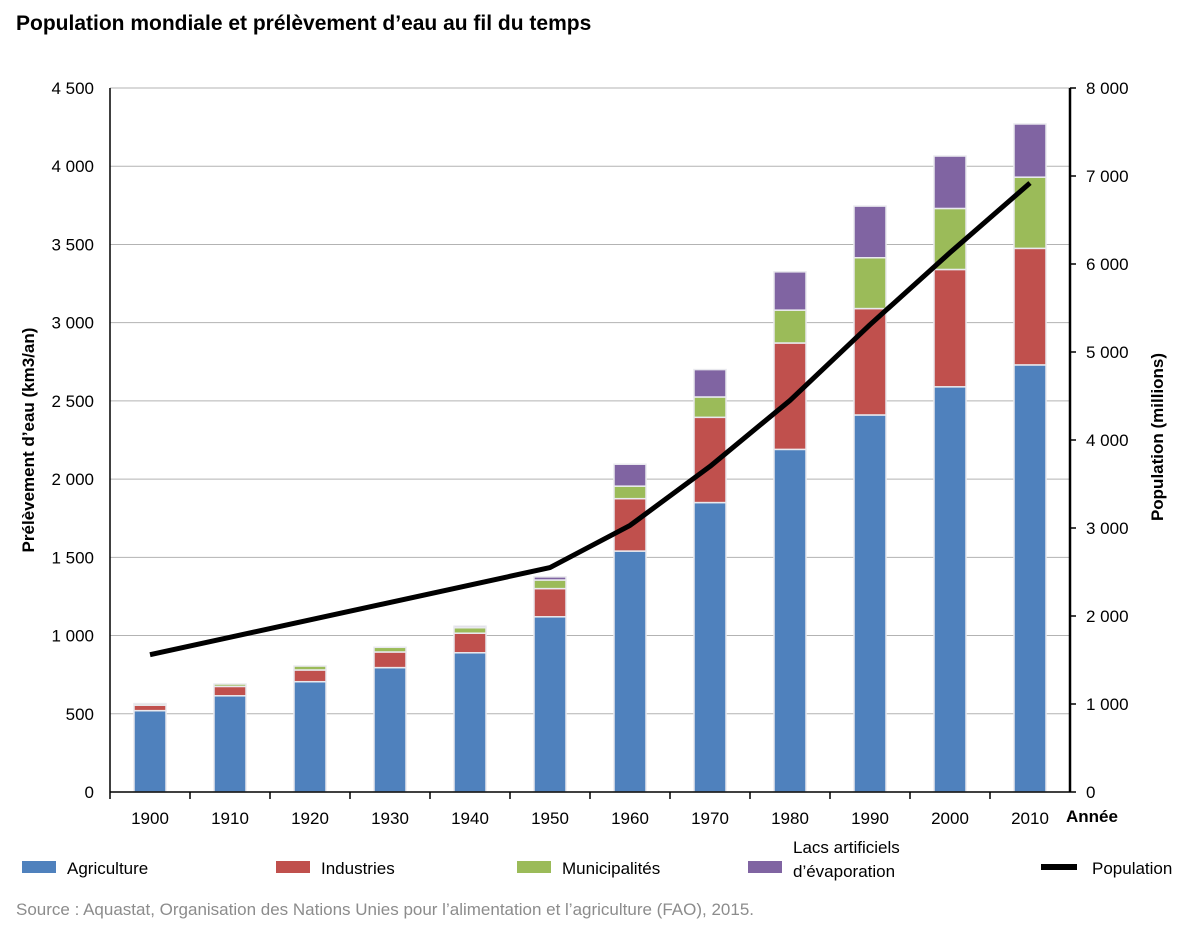  Describe the element at coordinates (1092, 816) in the screenshot. I see `x-axis-title: Année` at that location.